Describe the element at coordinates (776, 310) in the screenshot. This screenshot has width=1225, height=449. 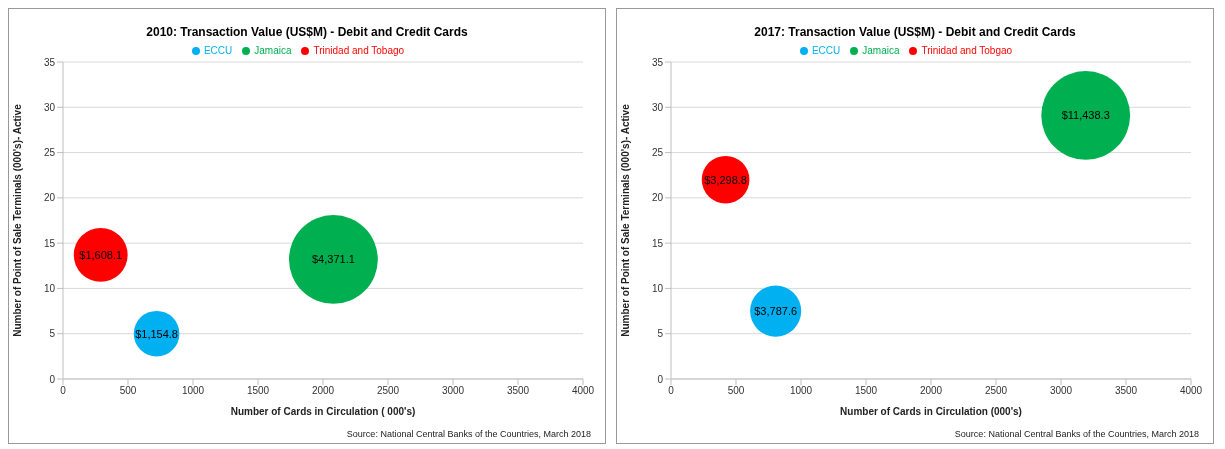
I see `data-label: $3,787.6` at that location.